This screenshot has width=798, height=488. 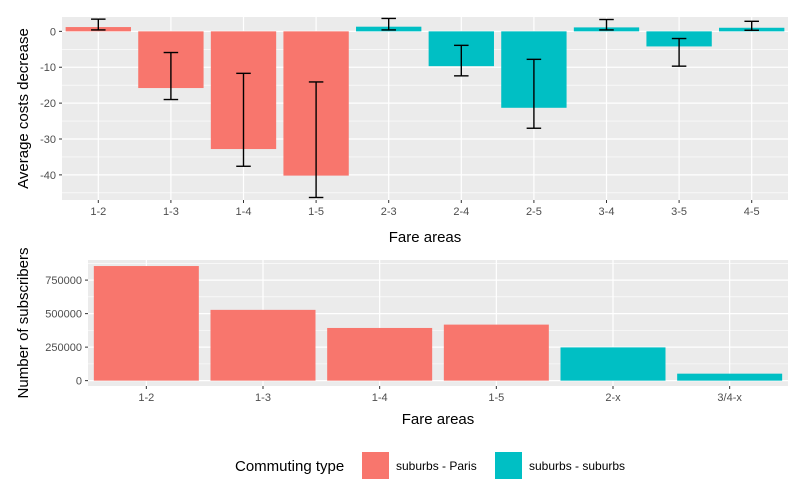 What do you see at coordinates (244, 212) in the screenshot?
I see `top-xtick-label: 1-4` at bounding box center [244, 212].